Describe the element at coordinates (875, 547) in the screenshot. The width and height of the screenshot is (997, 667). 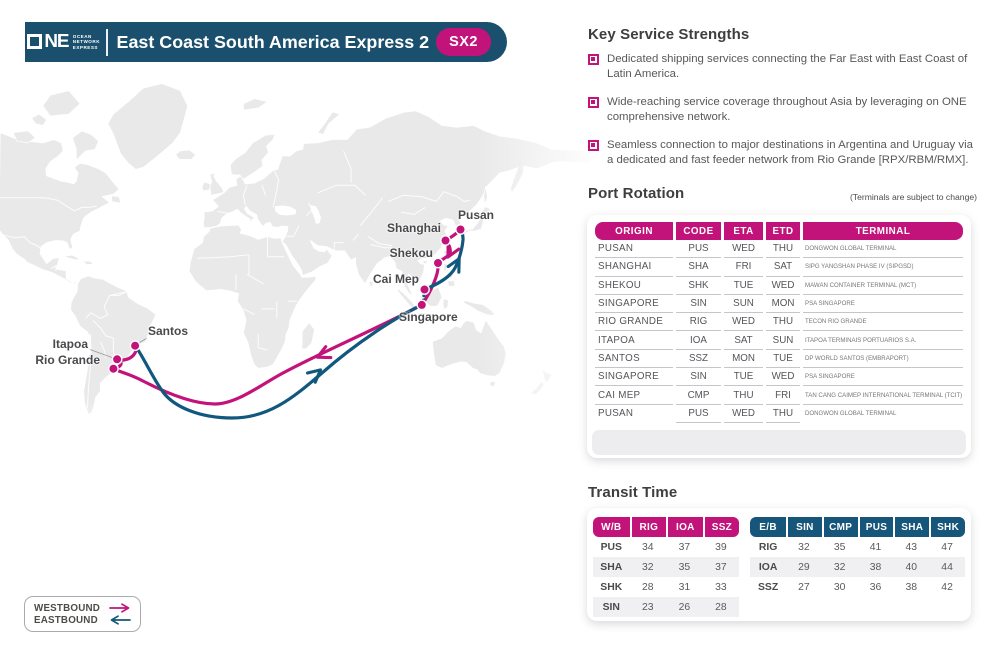
I see `table-cell: 41` at that location.